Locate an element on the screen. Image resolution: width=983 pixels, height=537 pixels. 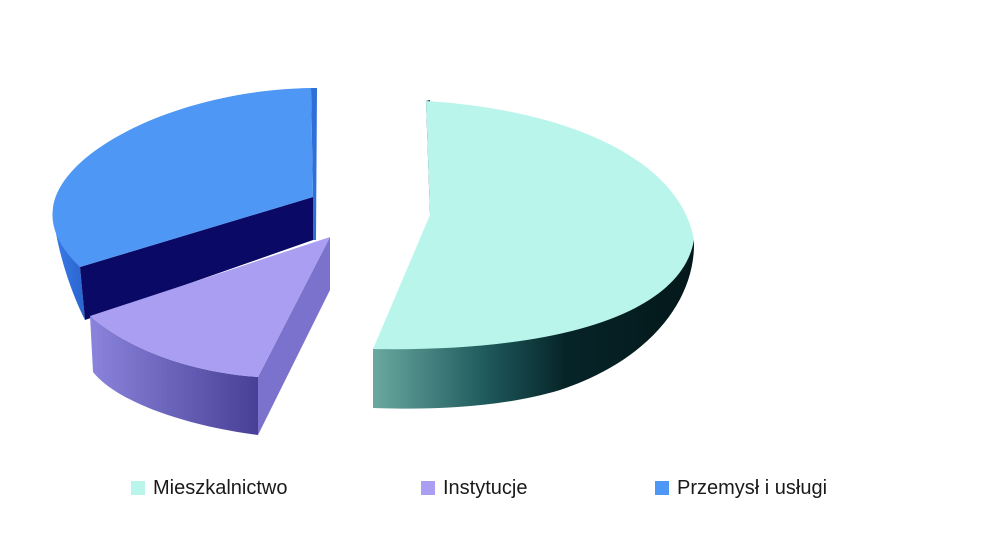
slice-przemysl-end-side is located at coordinates (314, 164).